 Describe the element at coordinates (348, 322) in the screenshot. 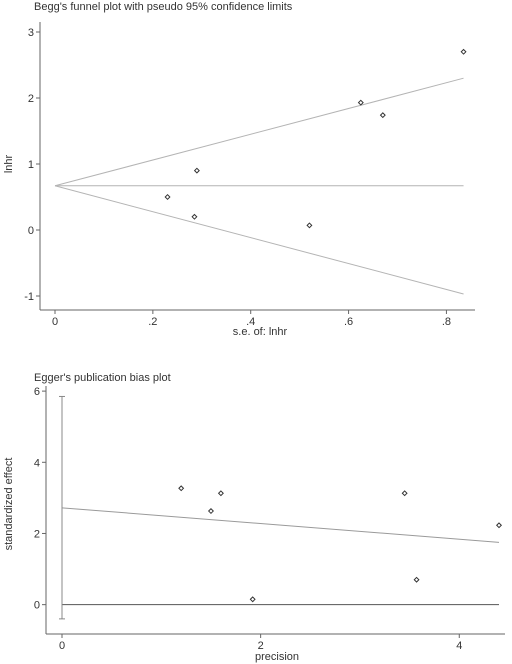

I see `x-tick-label: .6` at that location.